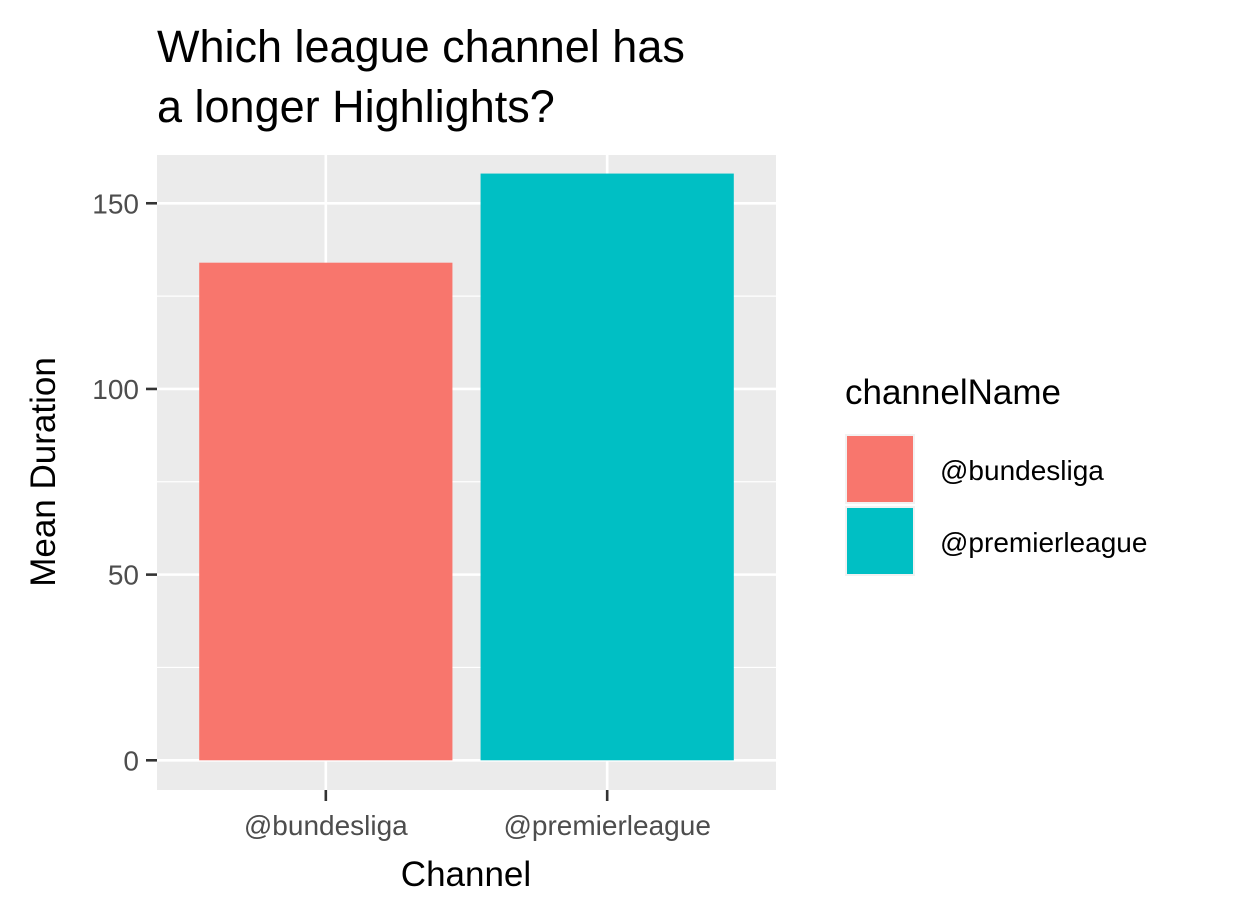  Describe the element at coordinates (421, 46) in the screenshot. I see `chart-title-line-1: Which league channel has` at that location.